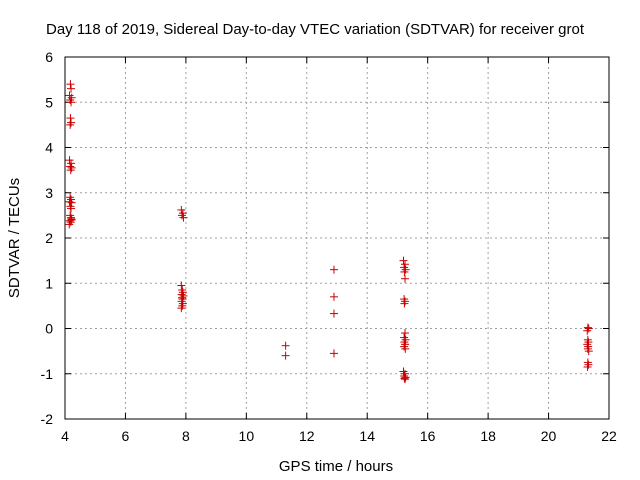  Describe the element at coordinates (49, 283) in the screenshot. I see `y-tick-label: 1` at that location.